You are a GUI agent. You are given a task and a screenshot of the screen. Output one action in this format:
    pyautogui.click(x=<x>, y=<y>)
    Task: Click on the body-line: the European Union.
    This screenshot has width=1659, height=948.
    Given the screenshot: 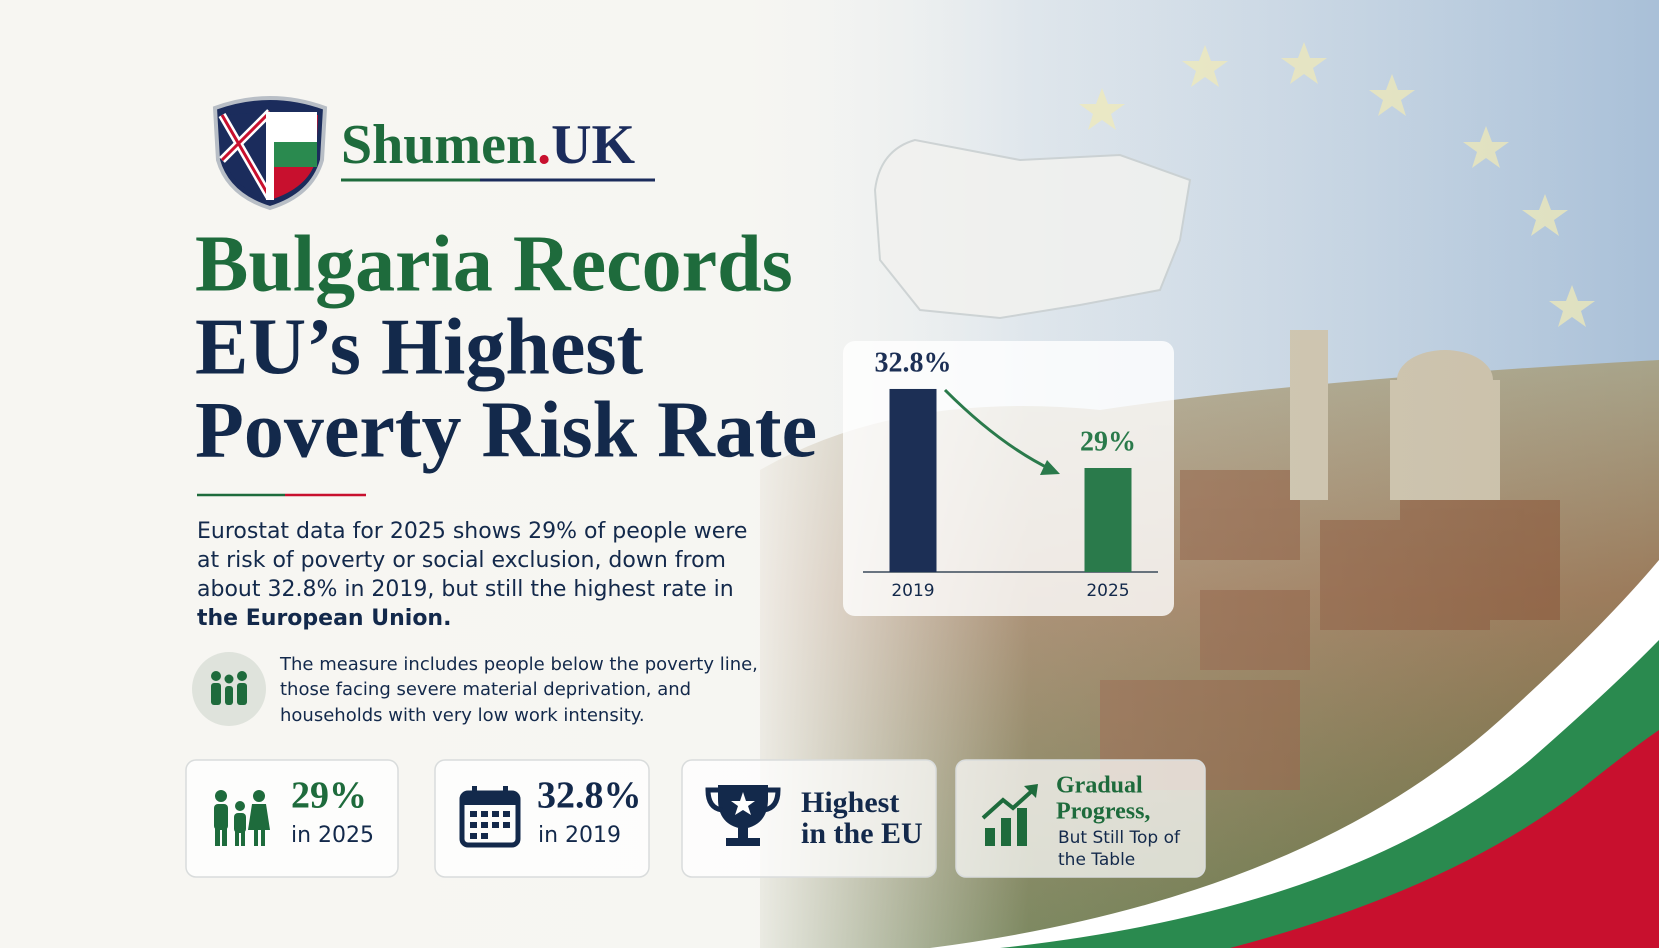 What is the action you would take?
    pyautogui.click(x=324, y=618)
    